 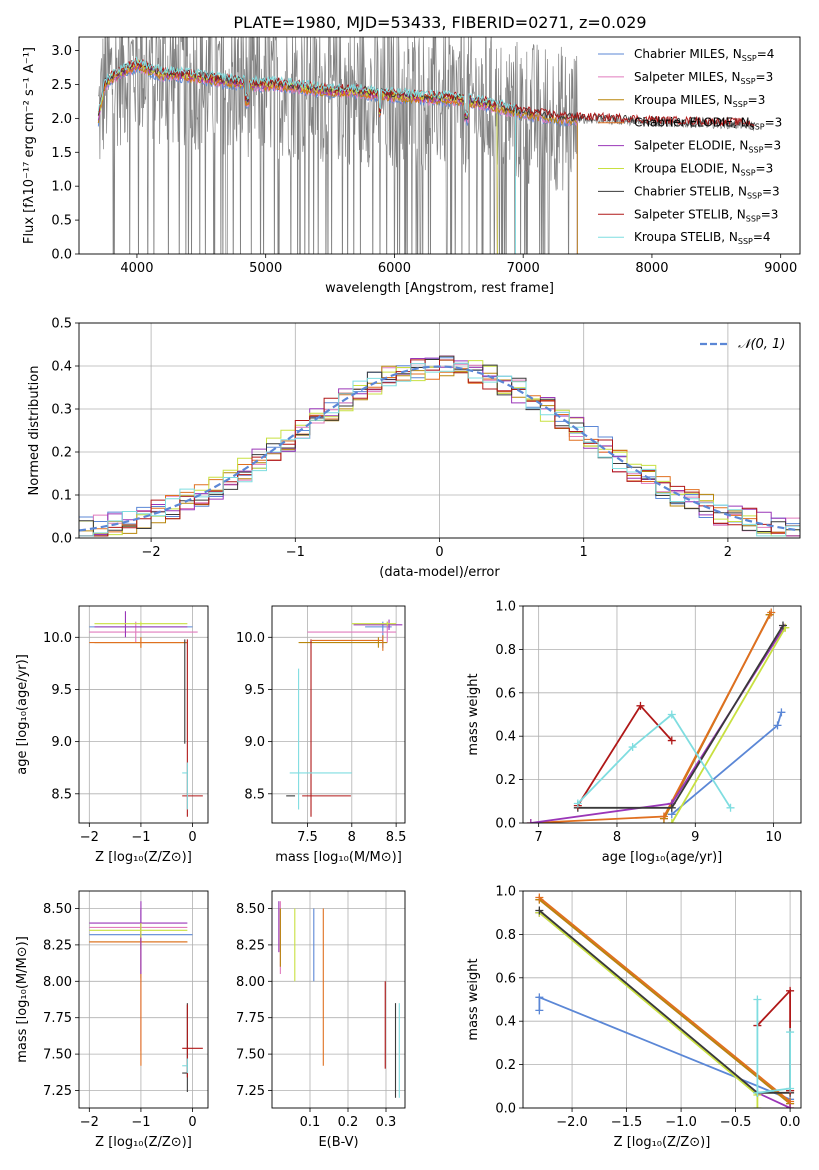 What do you see at coordinates (780, 268) in the screenshot?
I see `x-tick-label: 9000` at bounding box center [780, 268].